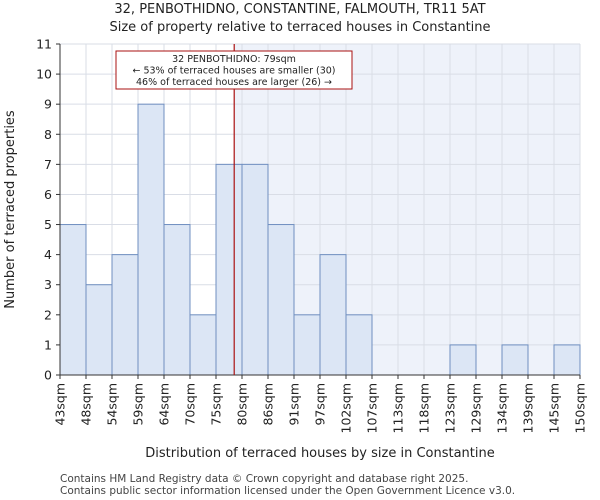 Image resolution: width=600 pixels, height=500 pixels. What do you see at coordinates (60, 404) in the screenshot?
I see `x-tick-label: 43sqm` at bounding box center [60, 404].